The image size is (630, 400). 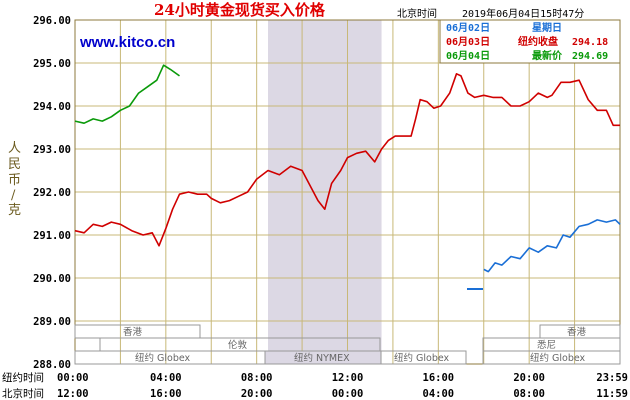 I want to click on y-tick-label: 295.00, so click(x=52, y=64).